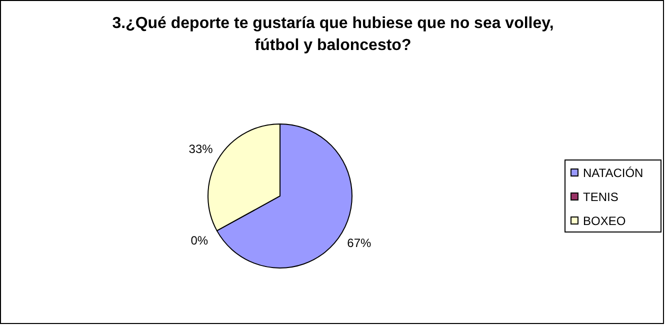 The image size is (665, 325). What do you see at coordinates (359, 243) in the screenshot?
I see `data-label: 67%` at bounding box center [359, 243].